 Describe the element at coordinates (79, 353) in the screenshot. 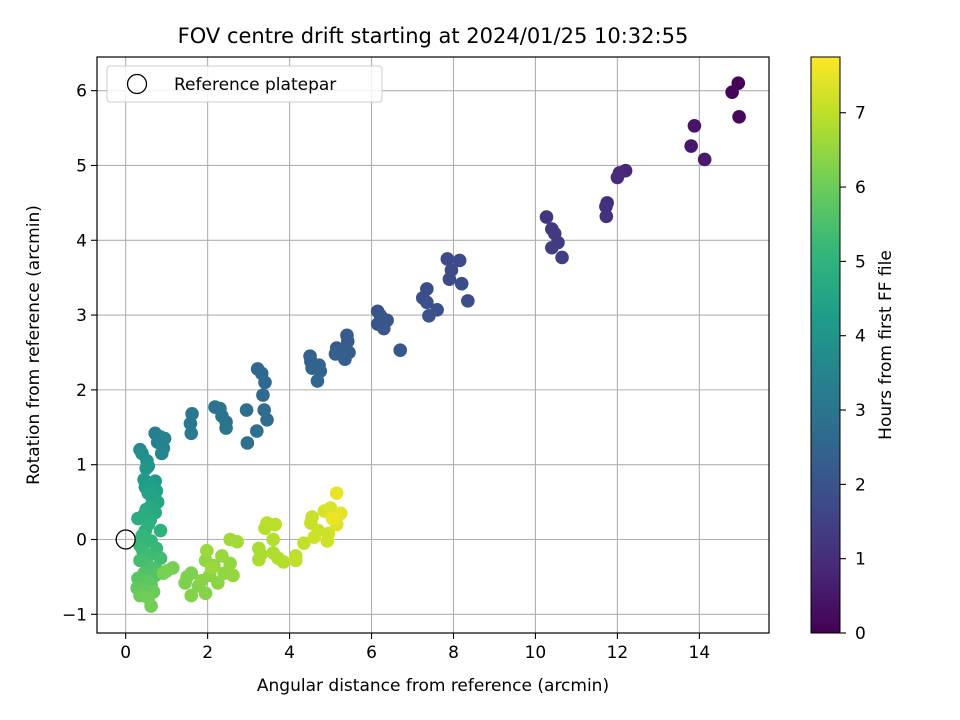

I see `y-axis: −1 0 1 2 3 4 5 6` at that location.